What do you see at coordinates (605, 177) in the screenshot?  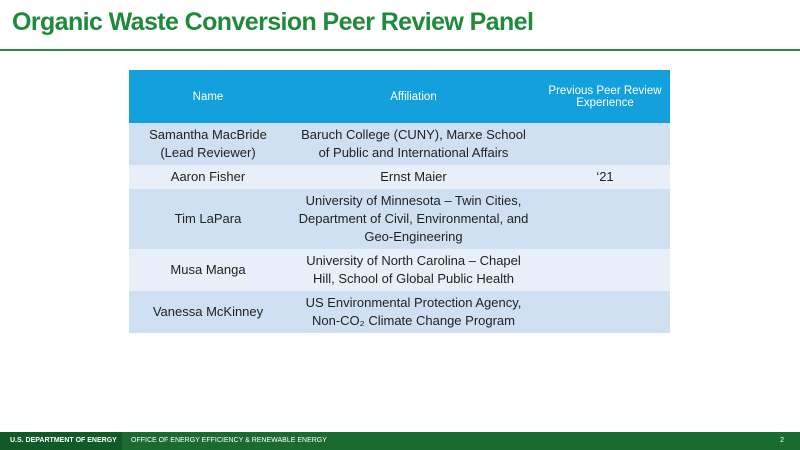 I see `cell-experience: ‘21` at bounding box center [605, 177].